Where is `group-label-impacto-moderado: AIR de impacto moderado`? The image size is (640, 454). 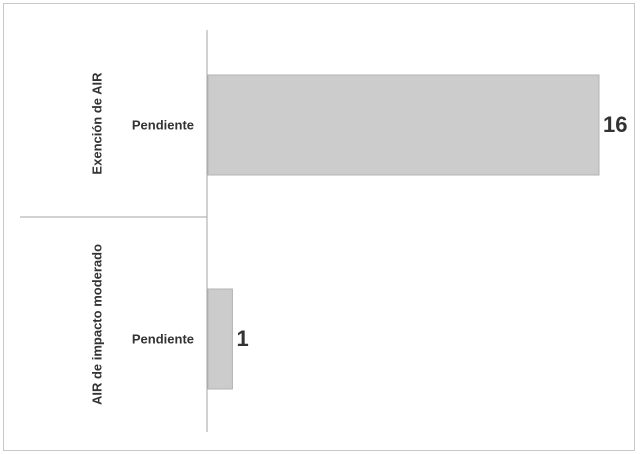 group-label-impacto-moderado: AIR de impacto moderado is located at coordinates (96, 324).